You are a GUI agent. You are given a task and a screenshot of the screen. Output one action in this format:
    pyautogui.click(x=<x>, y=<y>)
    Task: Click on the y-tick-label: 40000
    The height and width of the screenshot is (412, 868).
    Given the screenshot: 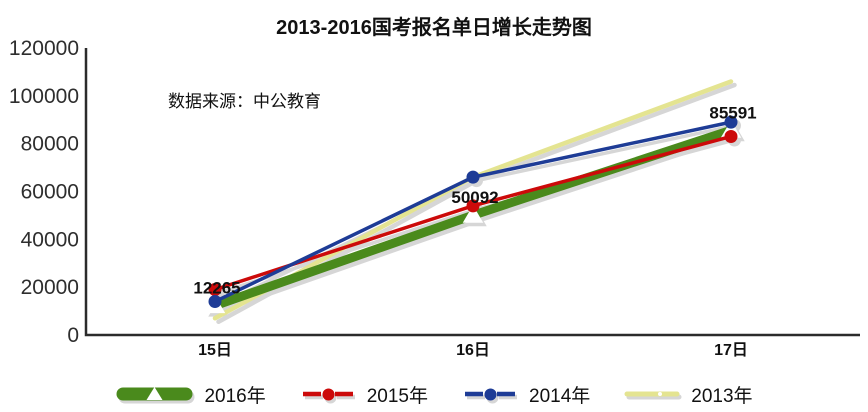 What is the action you would take?
    pyautogui.click(x=50, y=239)
    